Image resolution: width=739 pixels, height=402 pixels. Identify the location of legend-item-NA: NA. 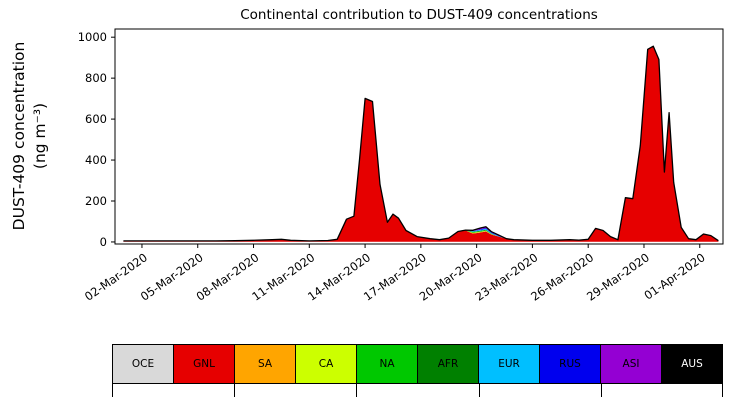
(387, 364).